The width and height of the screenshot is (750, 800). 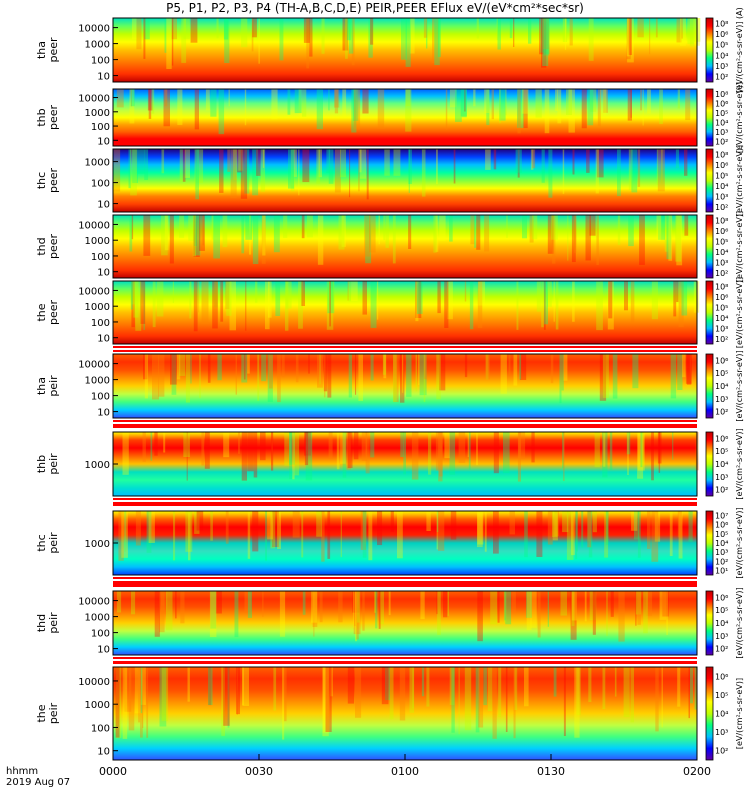 I want to click on colorbar-tick-label: 10³, so click(x=721, y=132).